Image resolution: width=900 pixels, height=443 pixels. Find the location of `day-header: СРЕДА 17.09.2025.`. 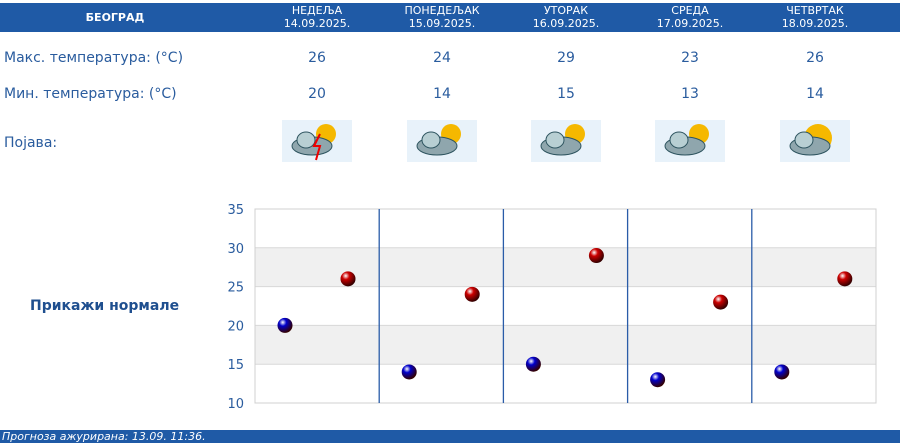

day-header: СРЕДА 17.09.2025. is located at coordinates (690, 17).